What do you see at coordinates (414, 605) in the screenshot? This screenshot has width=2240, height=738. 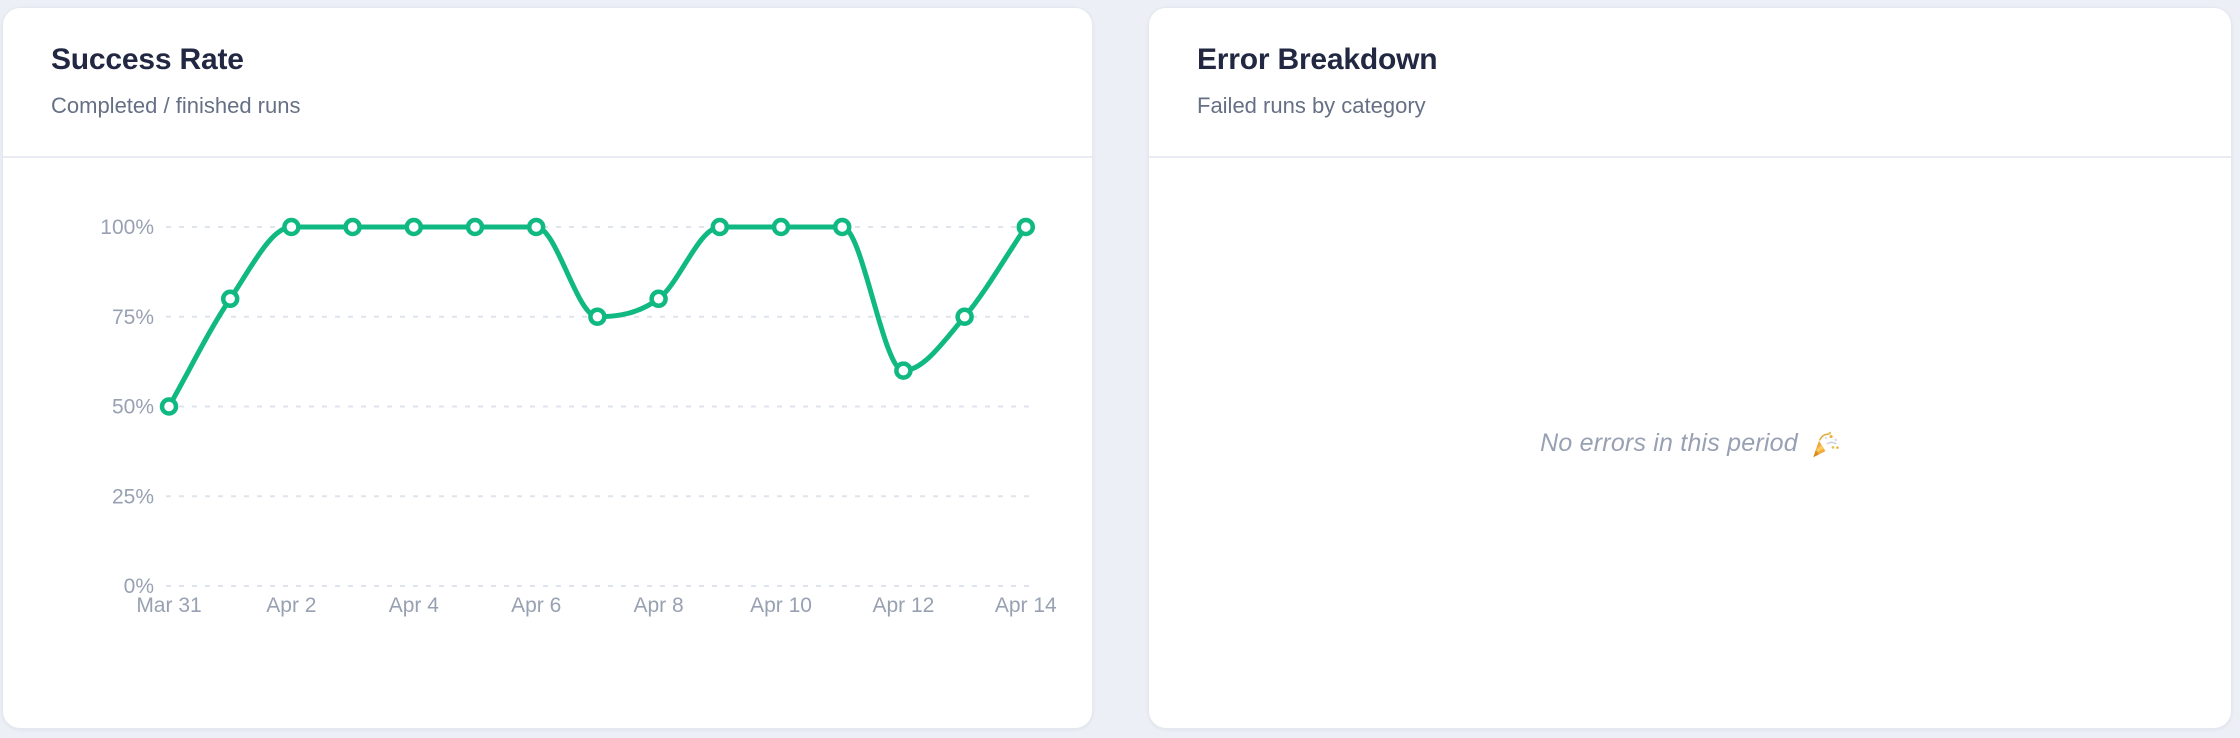 I see `x-tick-label: Apr 4` at bounding box center [414, 605].